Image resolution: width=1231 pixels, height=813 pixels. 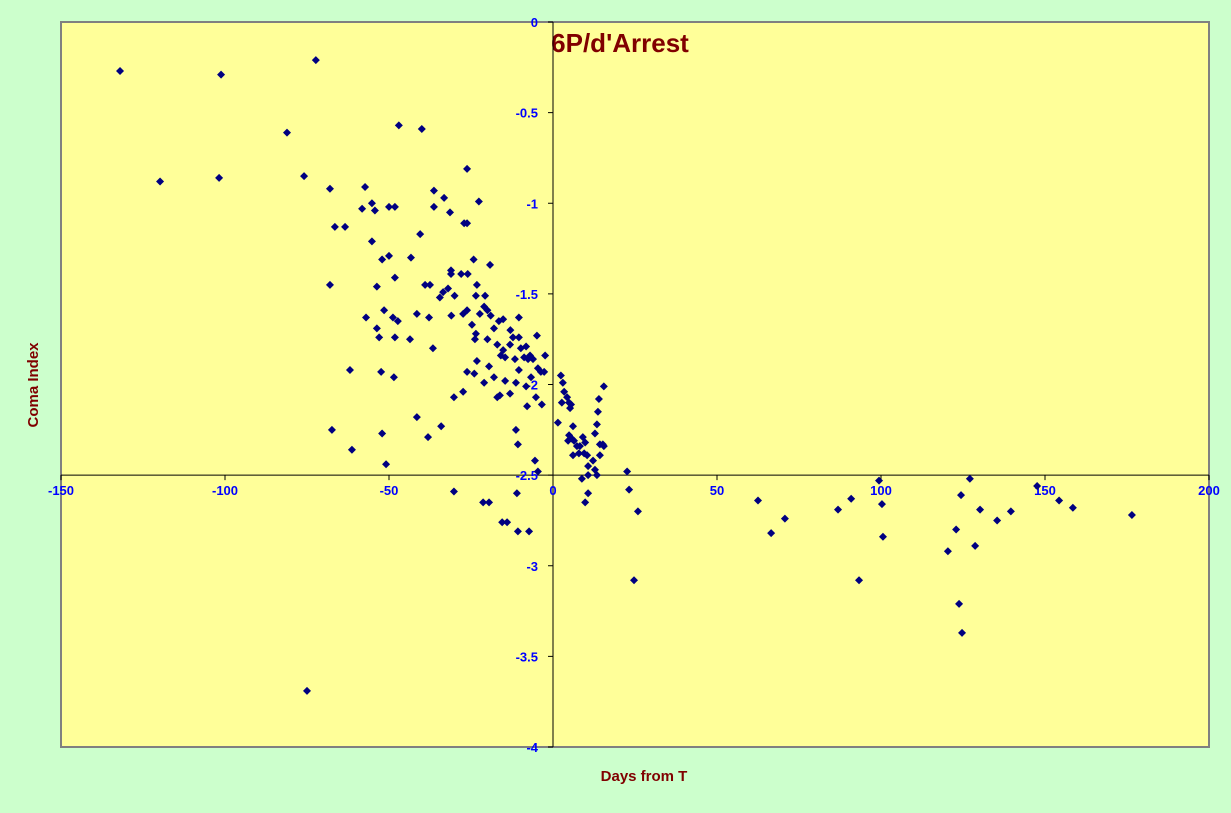 I want to click on y-tick-label: -0.5, so click(x=527, y=113).